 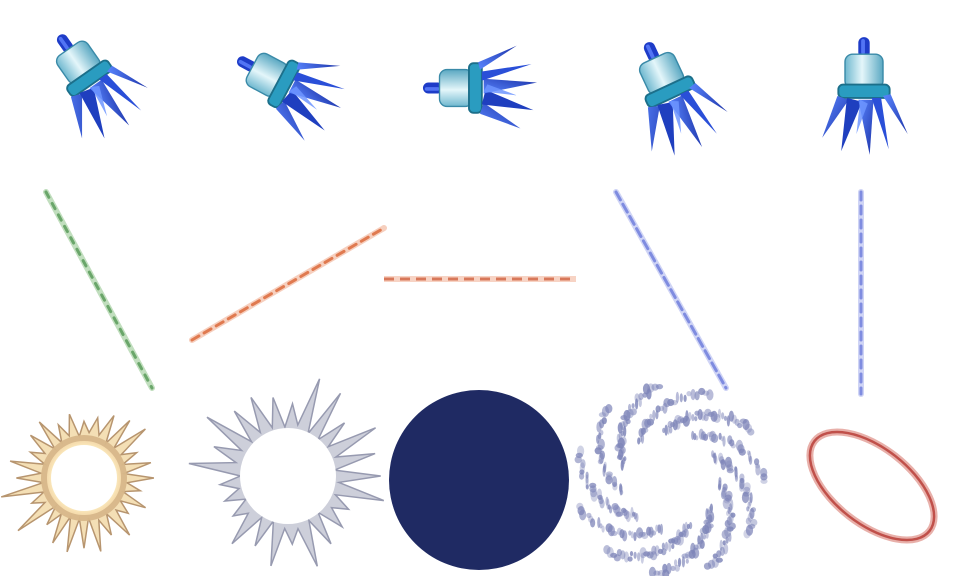 I want to click on trail-orange-horizontal, so click(x=480, y=288).